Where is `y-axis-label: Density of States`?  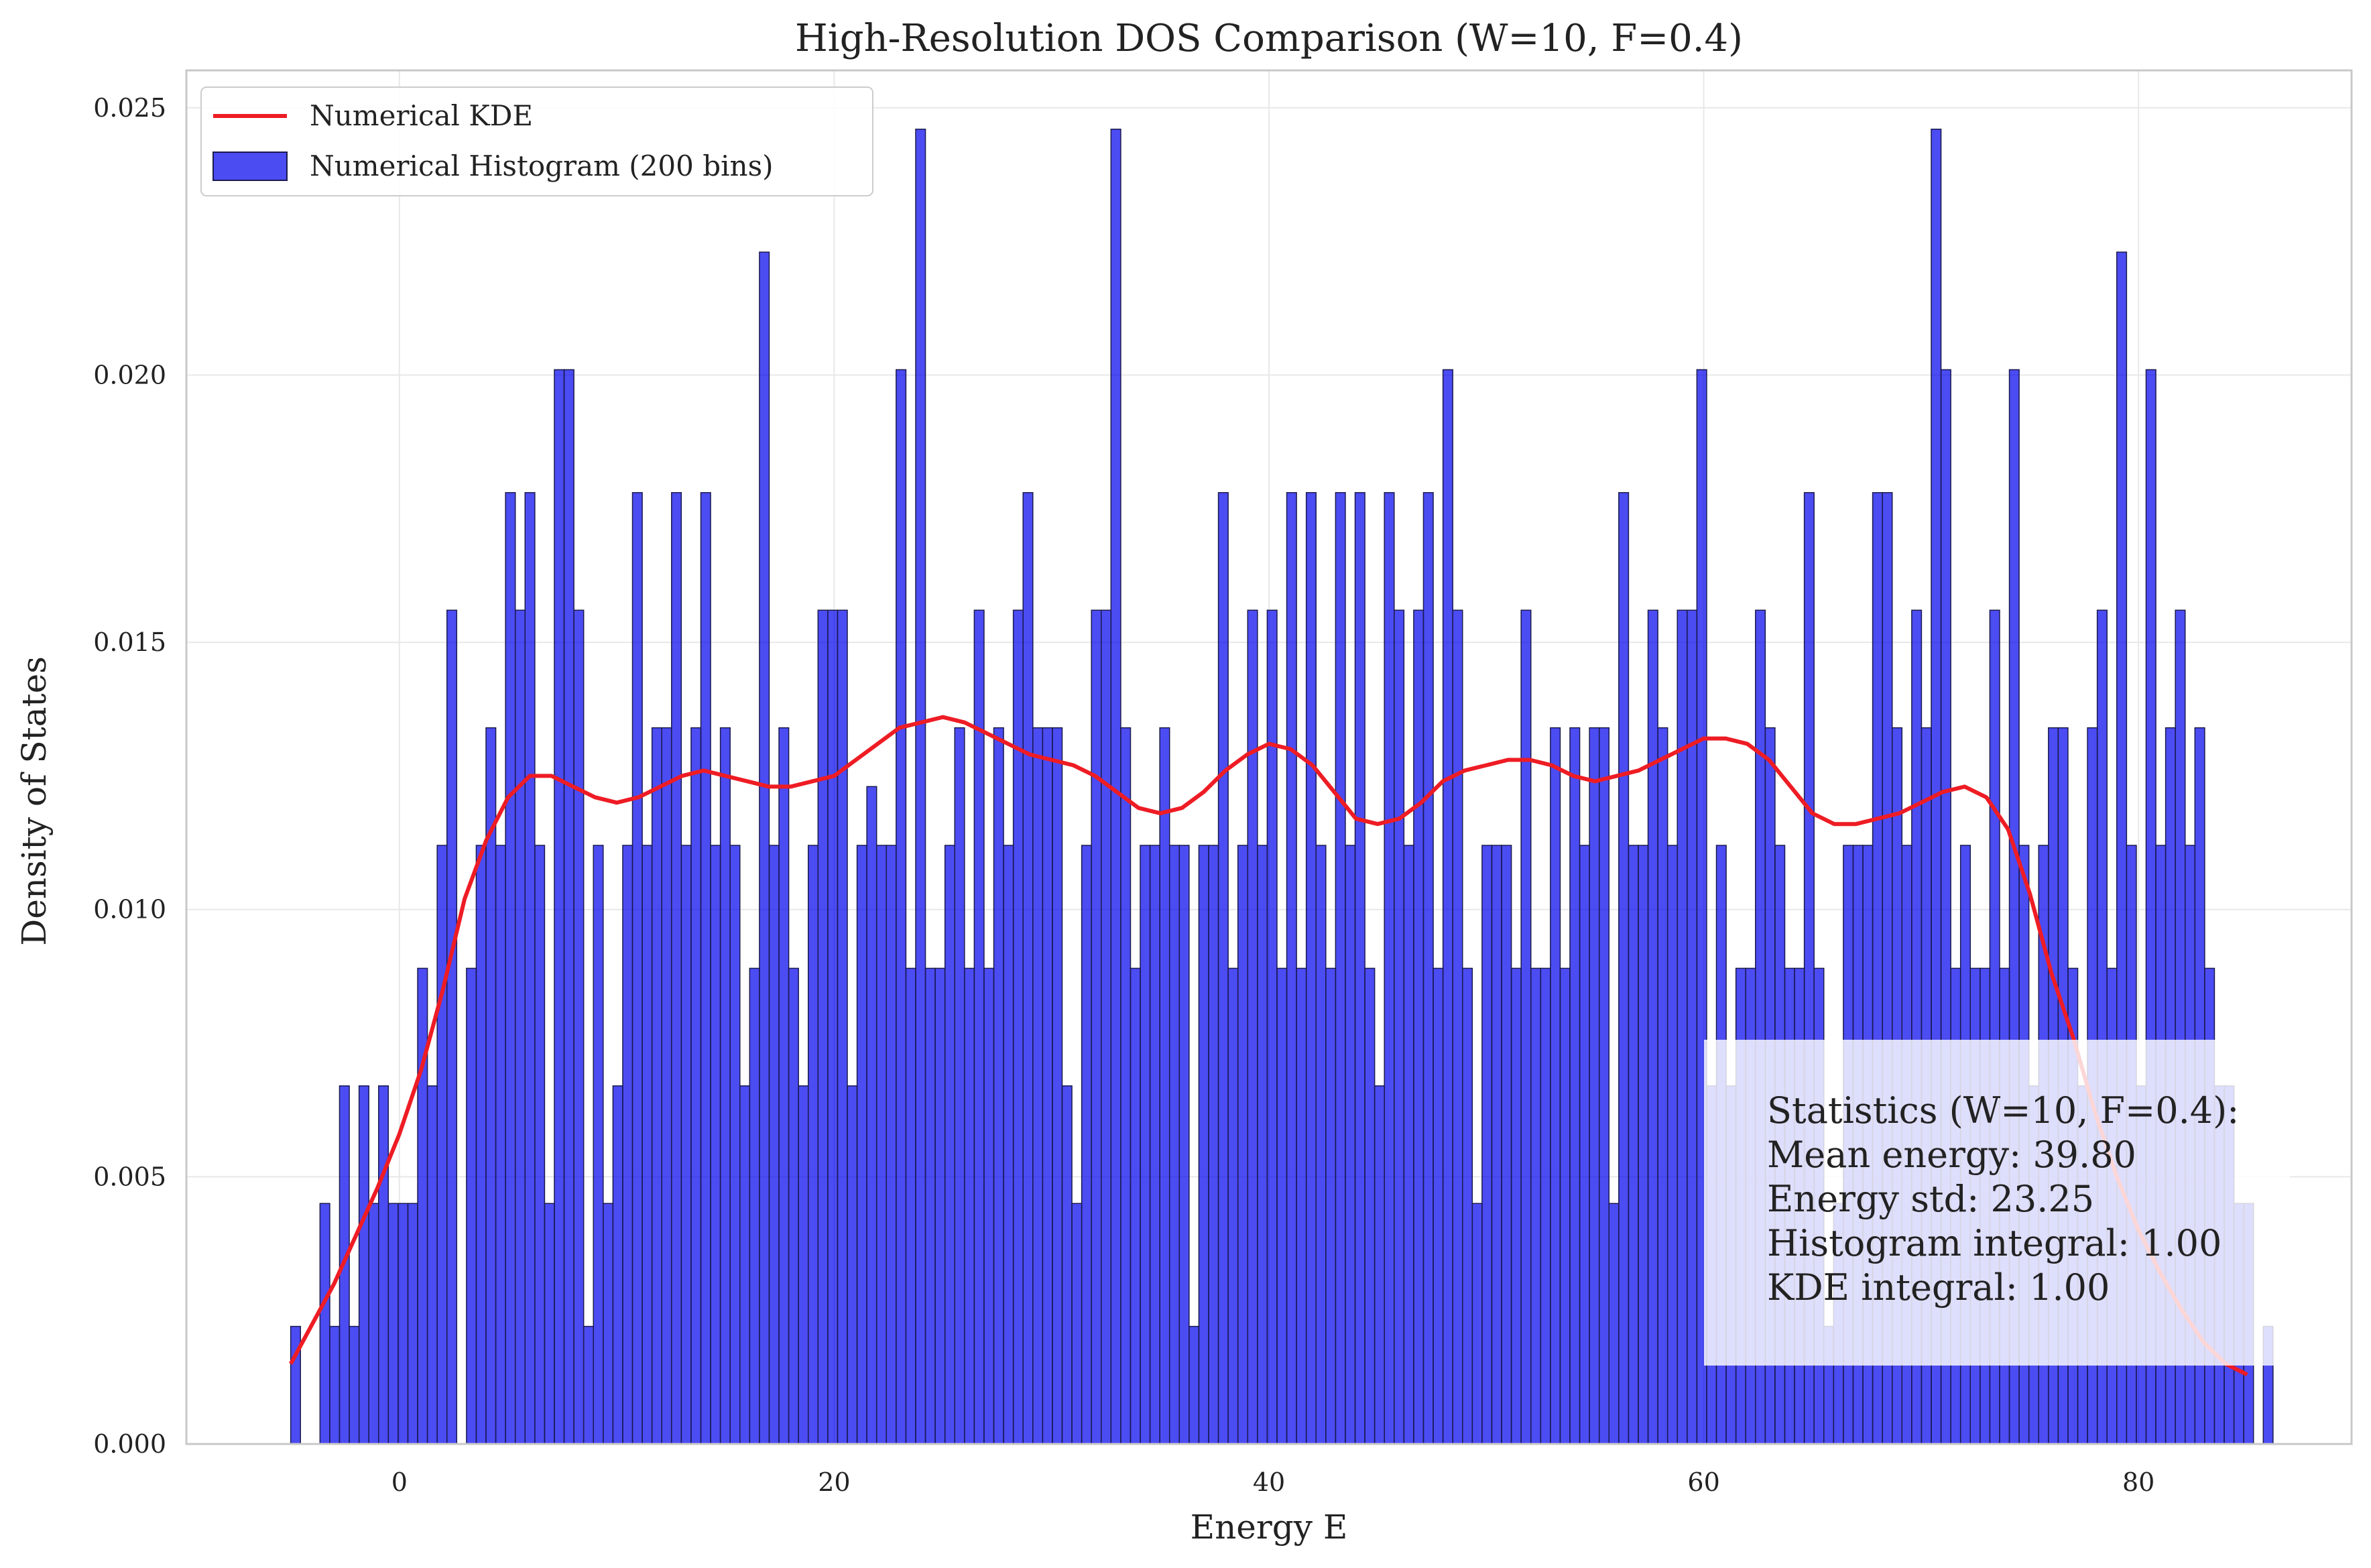 y-axis-label: Density of States is located at coordinates (34, 801).